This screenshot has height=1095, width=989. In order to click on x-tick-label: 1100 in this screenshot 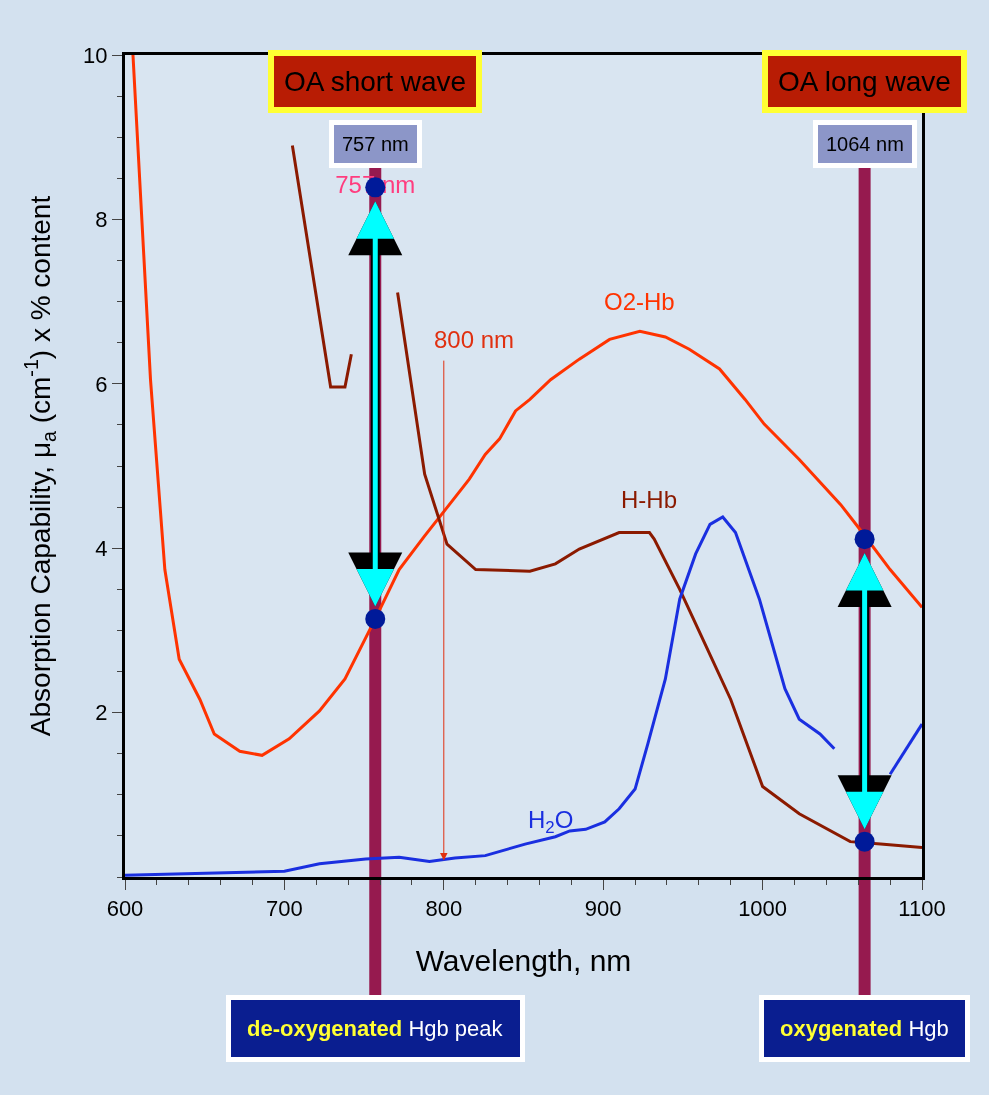, I will do `click(922, 909)`.